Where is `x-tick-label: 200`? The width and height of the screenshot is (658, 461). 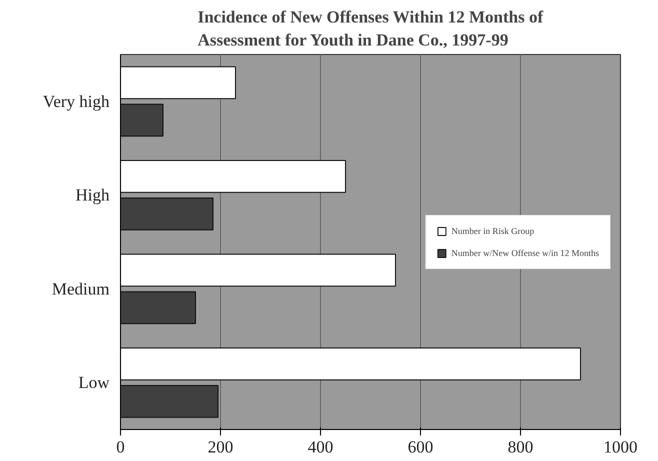 x-tick-label: 200 is located at coordinates (221, 447).